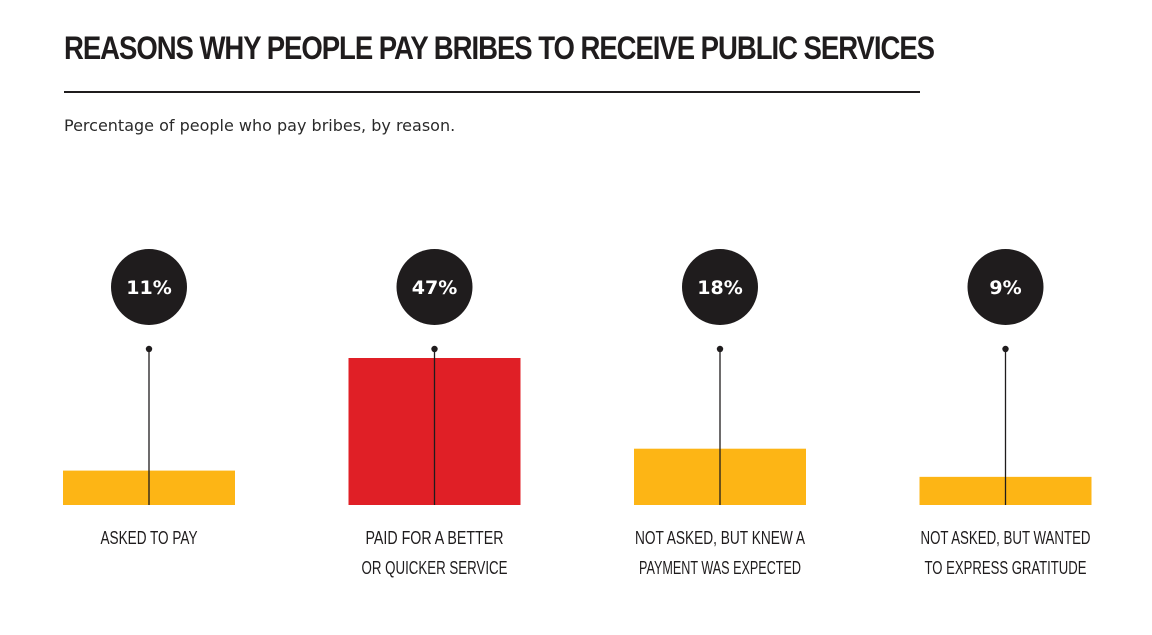  I want to click on value-label-1: 11%, so click(148, 288).